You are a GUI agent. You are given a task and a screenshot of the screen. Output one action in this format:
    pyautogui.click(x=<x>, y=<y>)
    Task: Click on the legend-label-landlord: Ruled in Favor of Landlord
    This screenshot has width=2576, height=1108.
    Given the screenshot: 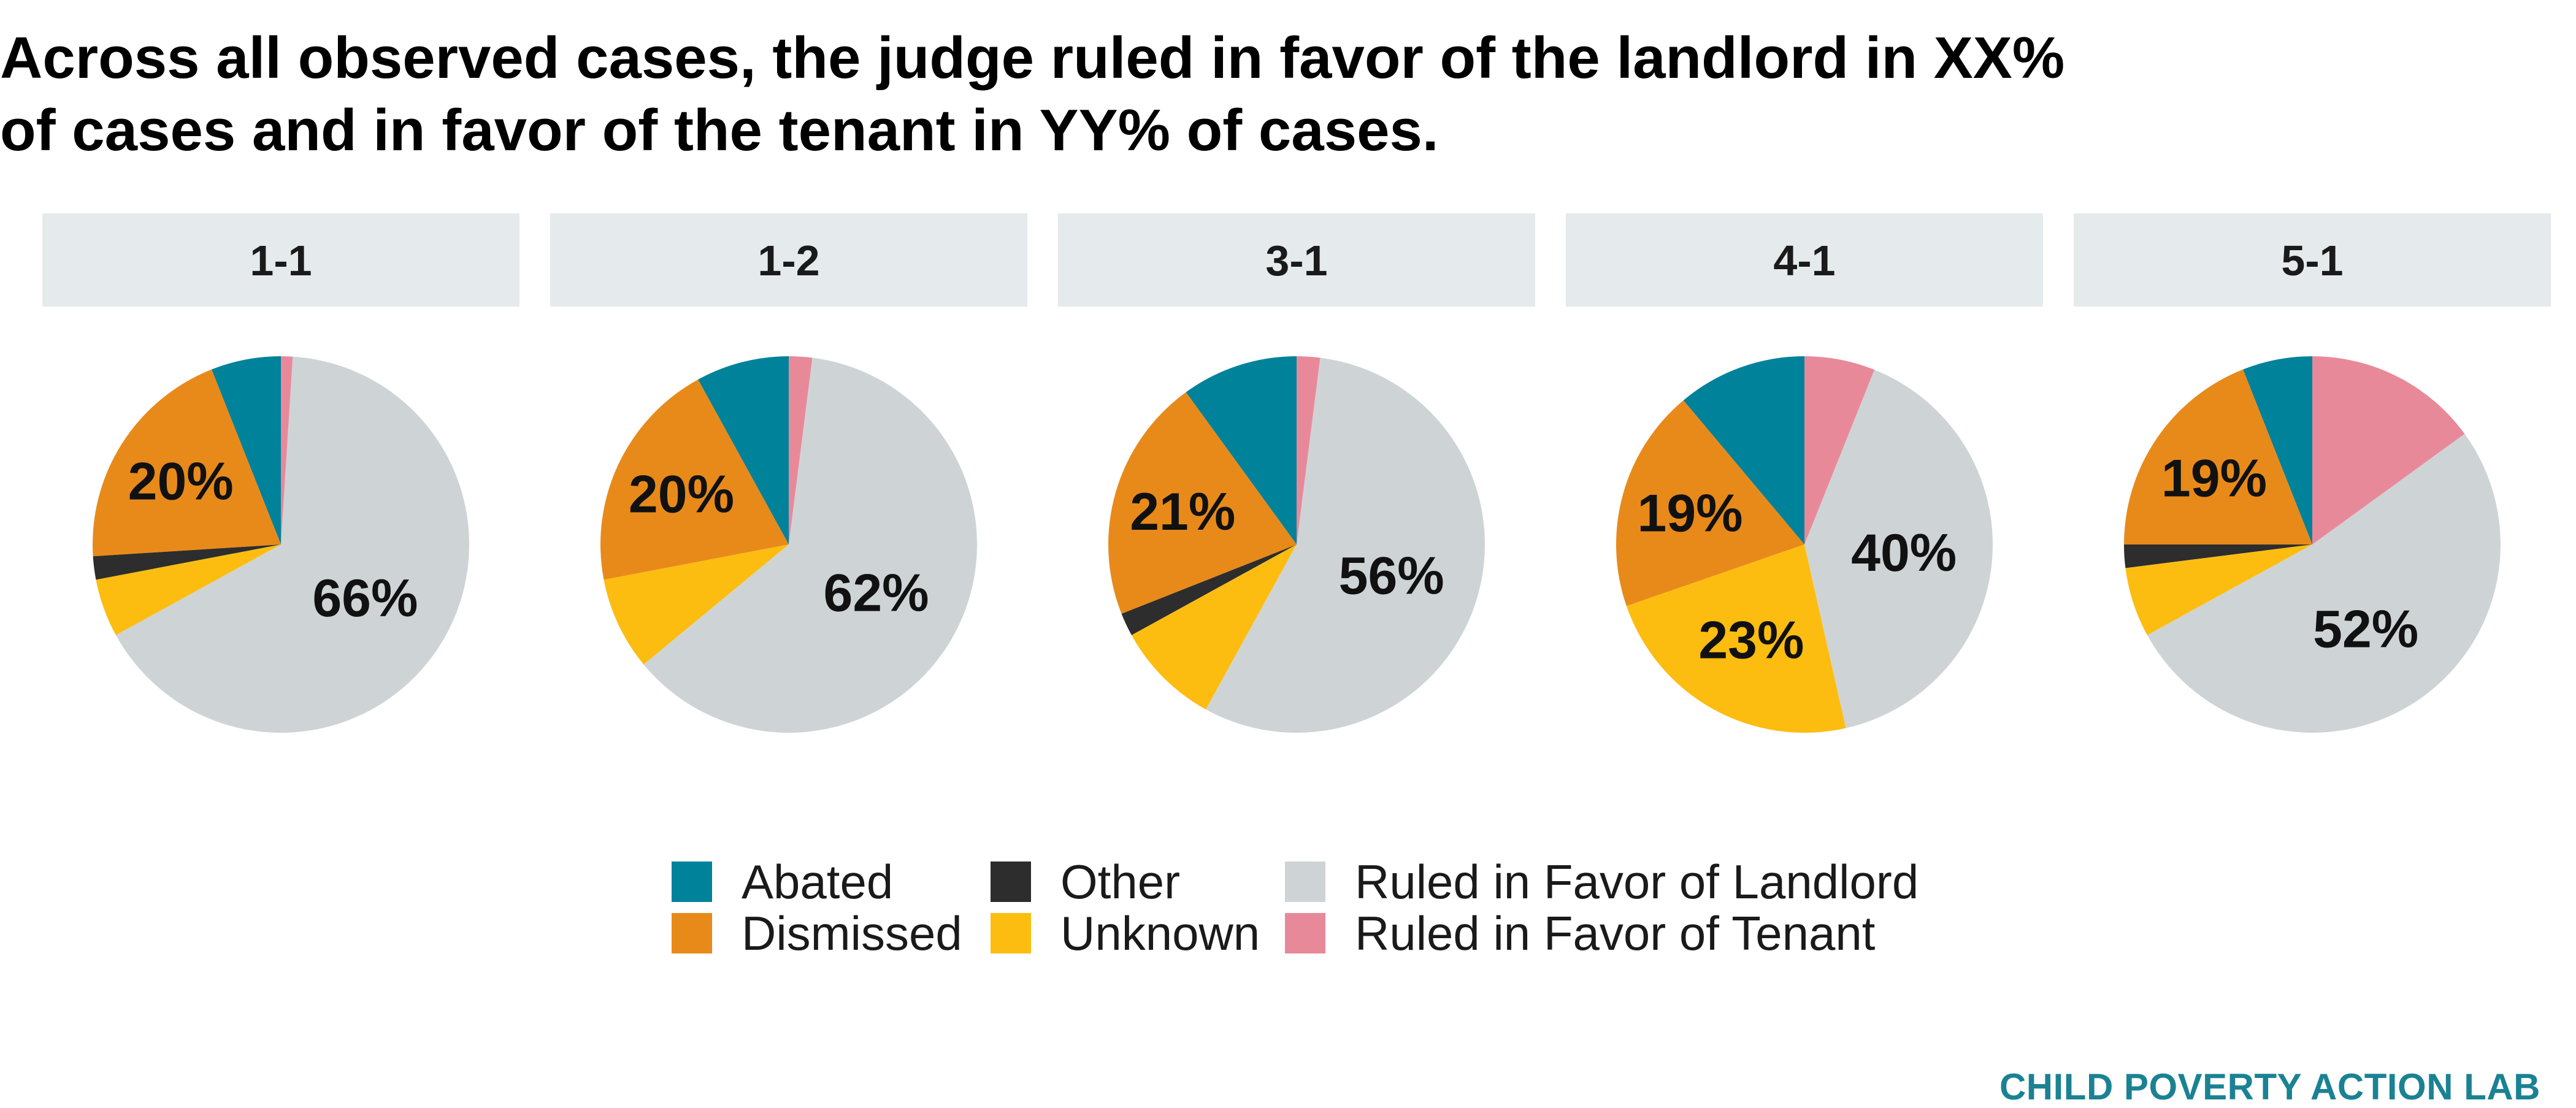 What is the action you would take?
    pyautogui.click(x=1637, y=882)
    